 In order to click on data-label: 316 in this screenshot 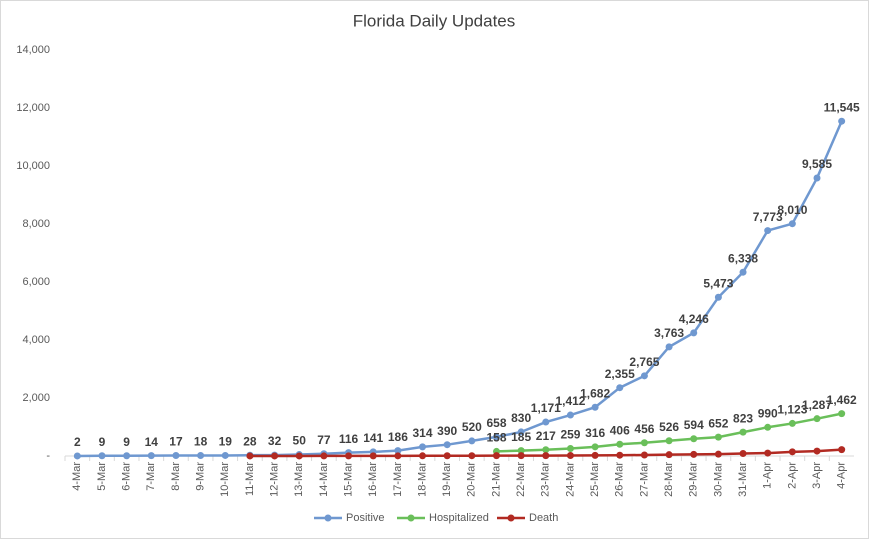, I will do `click(595, 433)`.